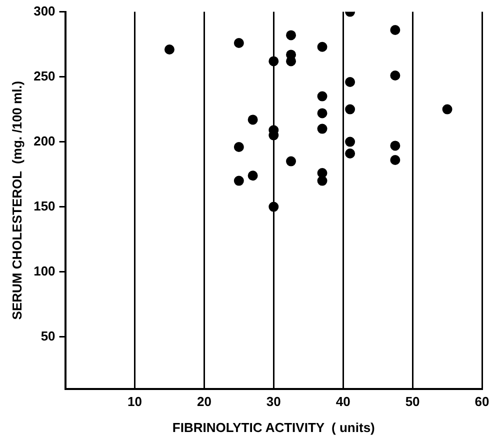 Image resolution: width=496 pixels, height=444 pixels. What do you see at coordinates (412, 402) in the screenshot?
I see `x-tick-label: 50` at bounding box center [412, 402].